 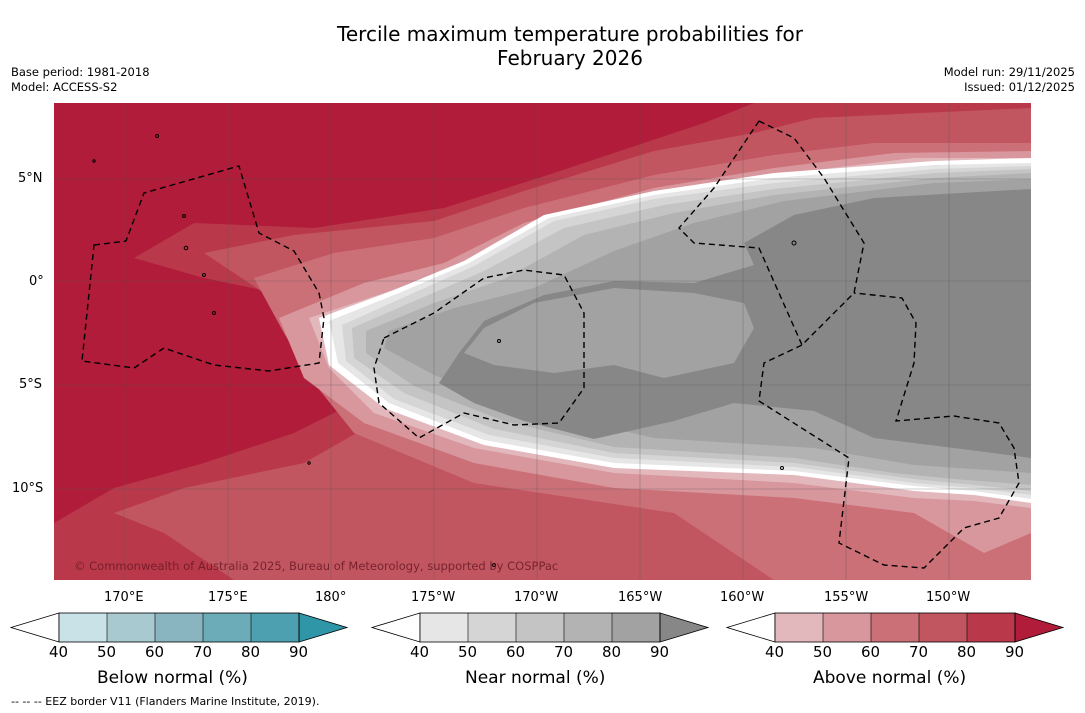 I want to click on lat-label-0: 0°, so click(x=36, y=281).